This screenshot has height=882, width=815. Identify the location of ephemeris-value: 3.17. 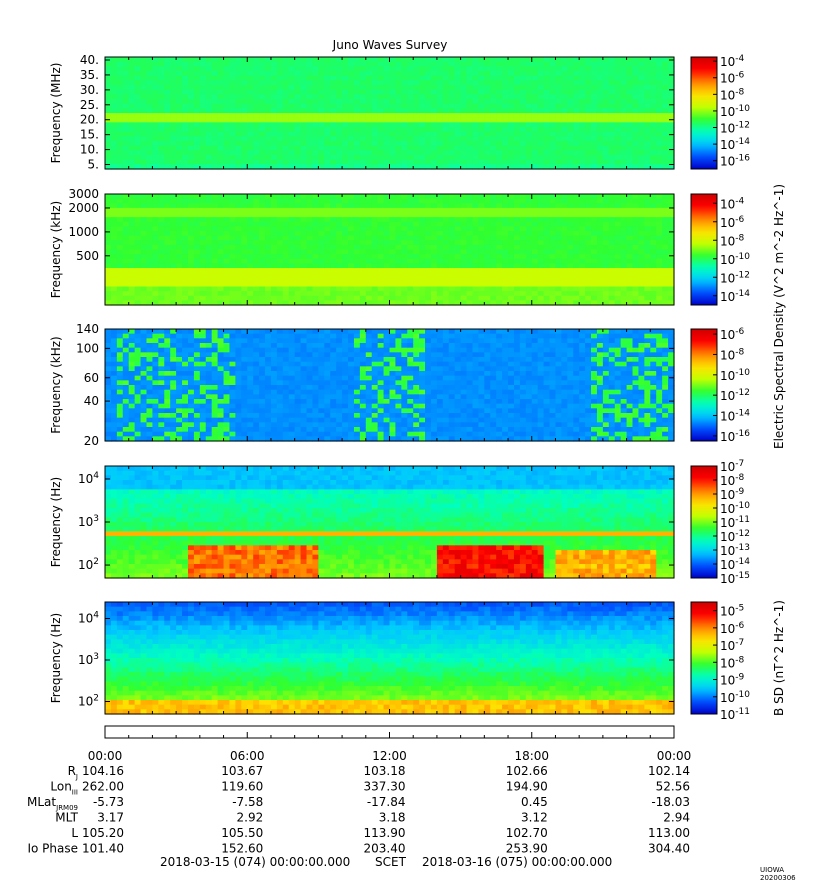
(110, 818).